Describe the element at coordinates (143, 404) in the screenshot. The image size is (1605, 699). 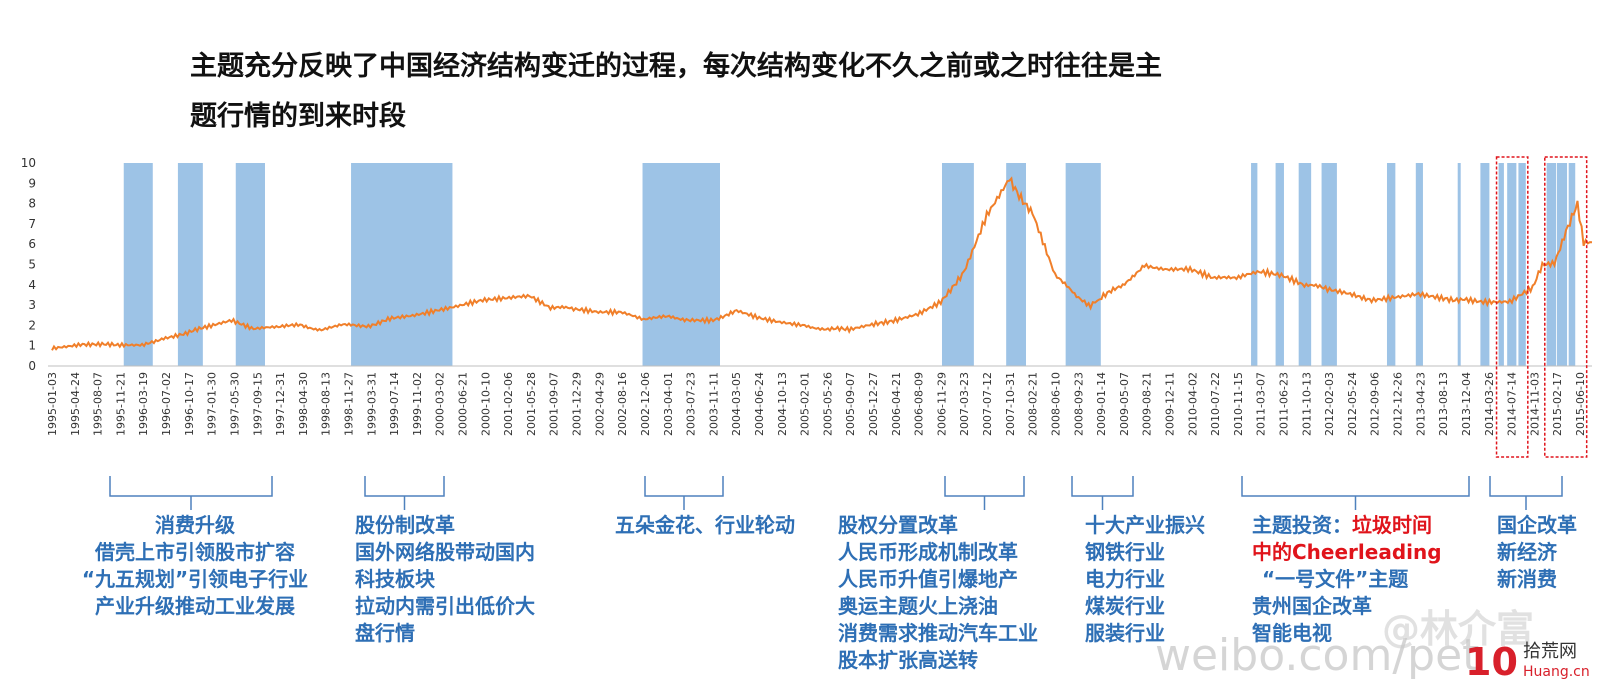
I see `x-tick-label: 1996-03-19` at that location.